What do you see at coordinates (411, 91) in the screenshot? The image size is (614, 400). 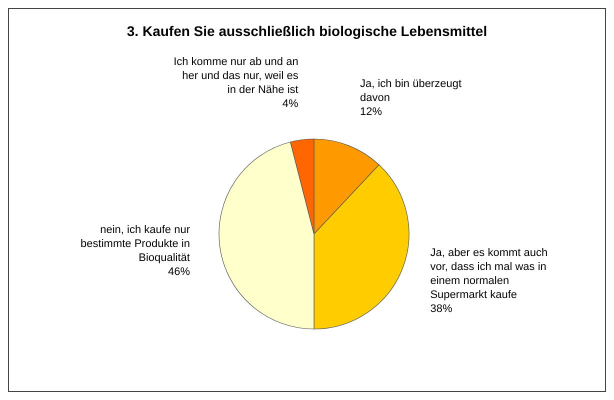 I see `slice-label: Ja, ich bin überzeugt davon` at bounding box center [411, 91].